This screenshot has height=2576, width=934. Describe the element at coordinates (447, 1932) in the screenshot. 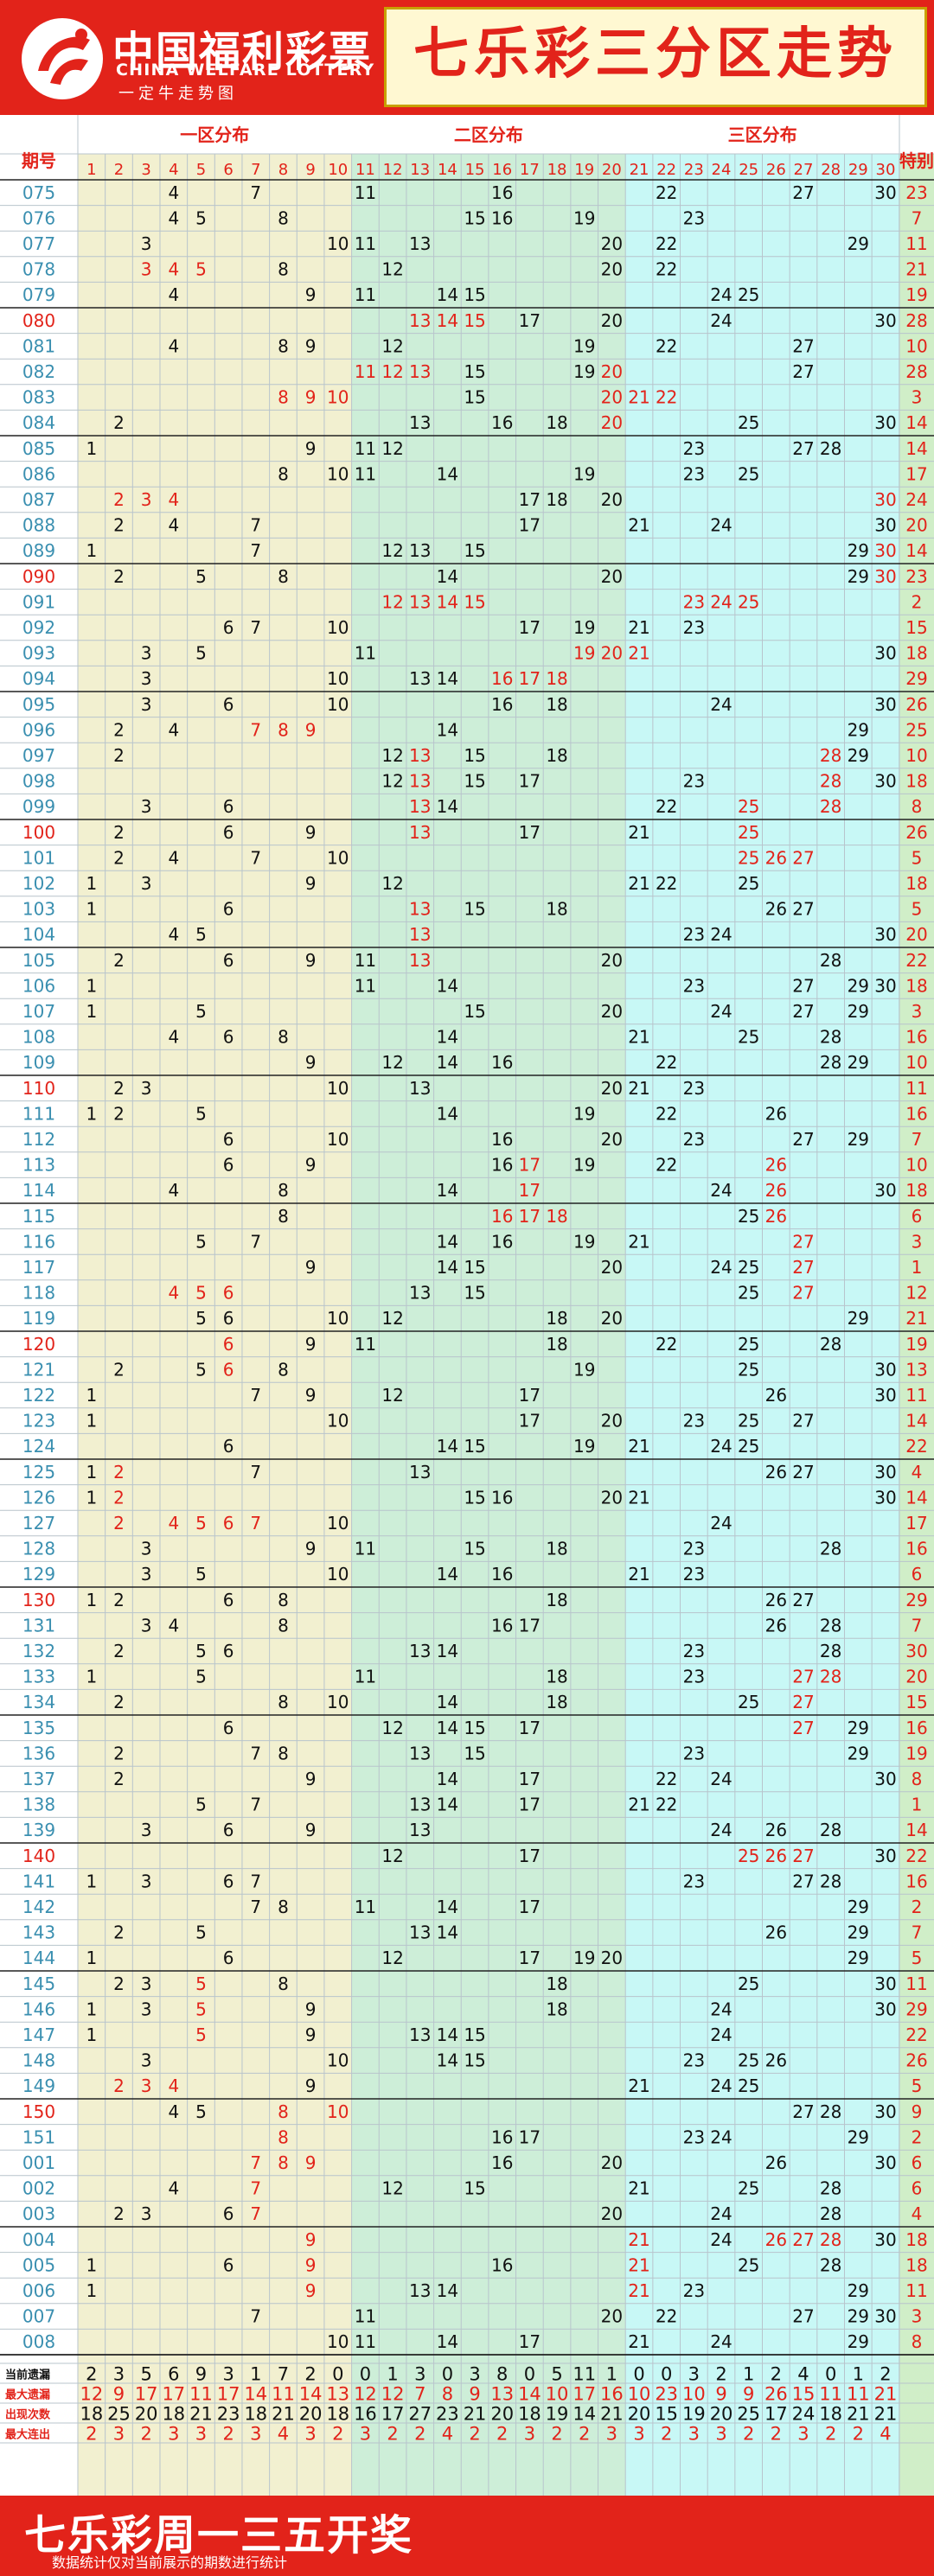

I see `drawn-number: 14` at that location.